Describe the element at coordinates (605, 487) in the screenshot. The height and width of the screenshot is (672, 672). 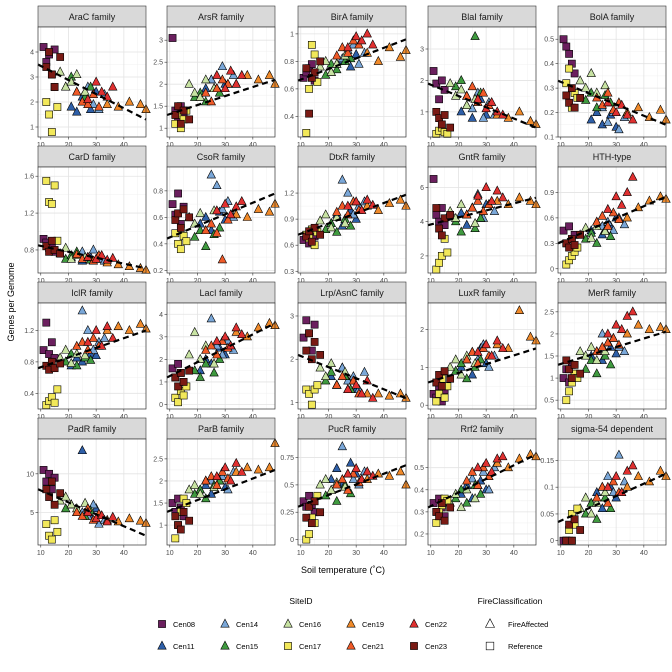
I see `facet-sigma-54-dependent: sigma-54 dependent 0 0.05 0.1 0.15 10 20 30 40` at that location.